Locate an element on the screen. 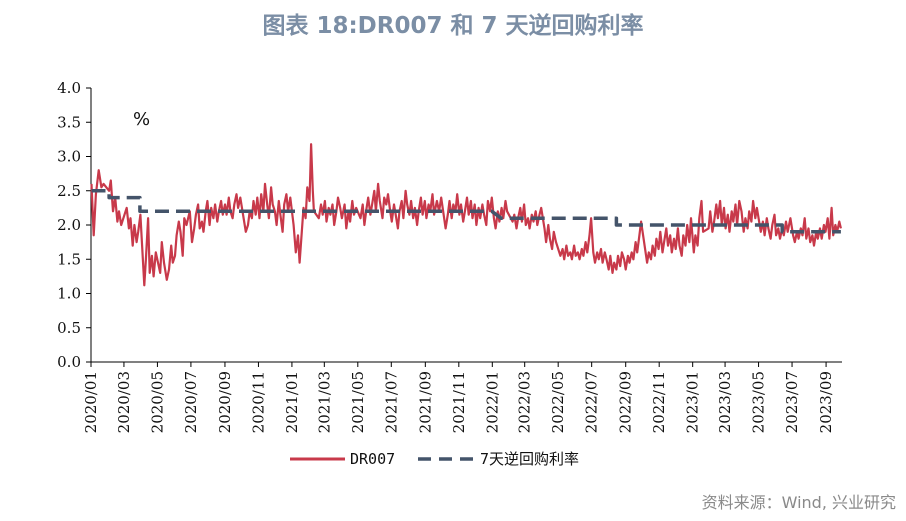 The height and width of the screenshot is (521, 906). x-tick-label: 2020/11 is located at coordinates (258, 402).